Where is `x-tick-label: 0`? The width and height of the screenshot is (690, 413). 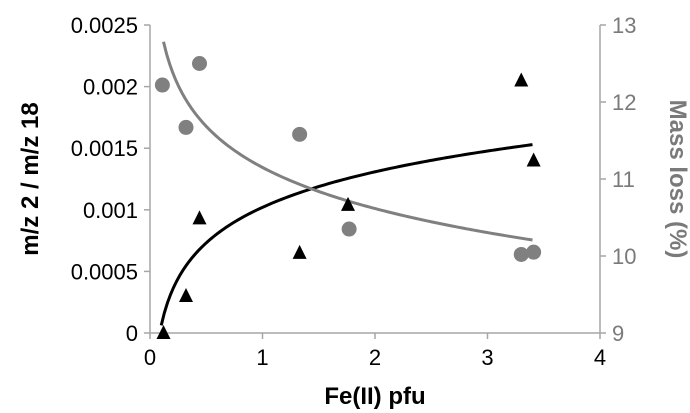 x-tick-label: 0 is located at coordinates (150, 357).